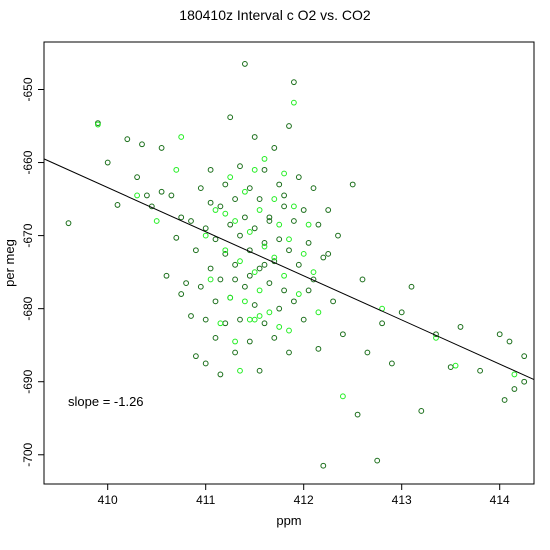 The image size is (550, 550). What do you see at coordinates (28, 308) in the screenshot?
I see `y-tick-label: -680` at bounding box center [28, 308].